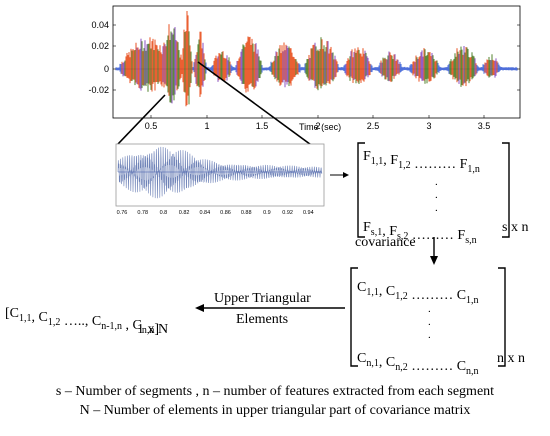  What do you see at coordinates (206, 126) in the screenshot?
I see `waveform-x-tick-label: 1` at bounding box center [206, 126].